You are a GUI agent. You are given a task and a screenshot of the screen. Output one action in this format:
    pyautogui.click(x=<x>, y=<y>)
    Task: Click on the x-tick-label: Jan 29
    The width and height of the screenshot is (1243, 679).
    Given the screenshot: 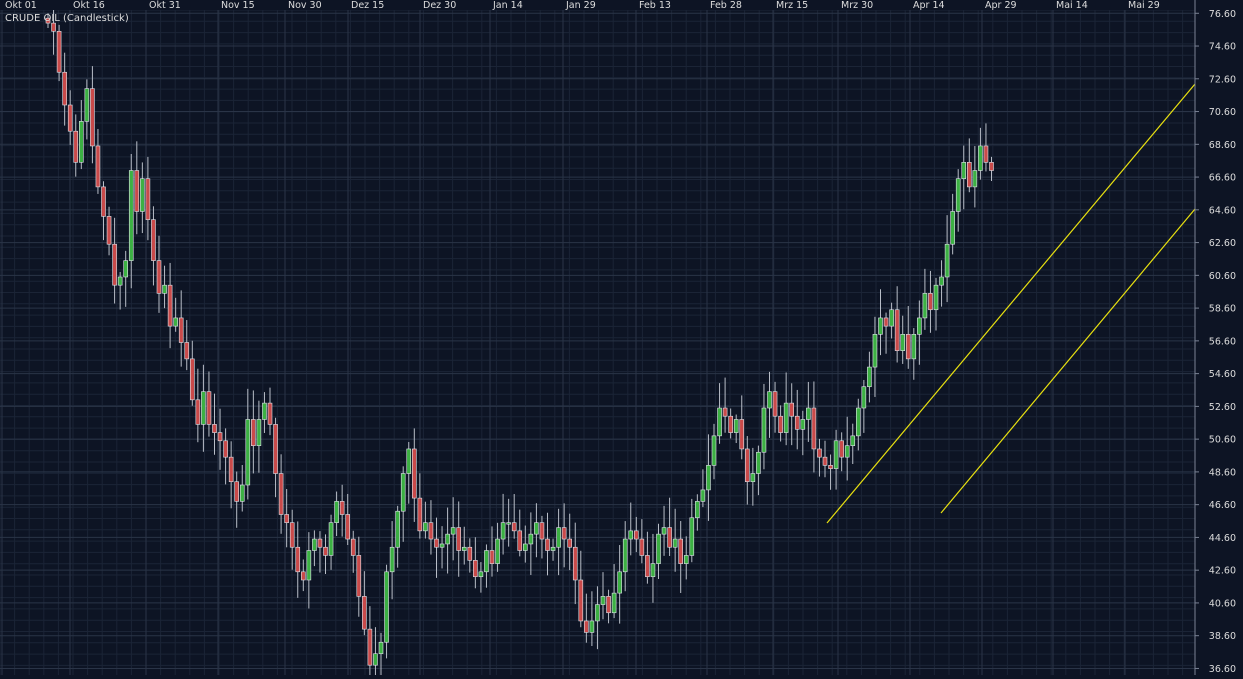 What is the action you would take?
    pyautogui.click(x=580, y=5)
    